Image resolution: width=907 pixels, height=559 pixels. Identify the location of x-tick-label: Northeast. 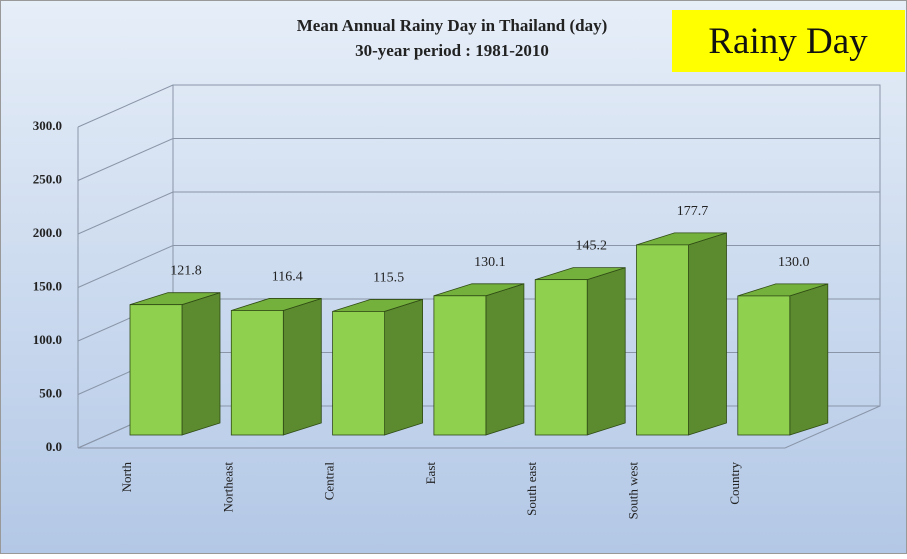
(227, 487).